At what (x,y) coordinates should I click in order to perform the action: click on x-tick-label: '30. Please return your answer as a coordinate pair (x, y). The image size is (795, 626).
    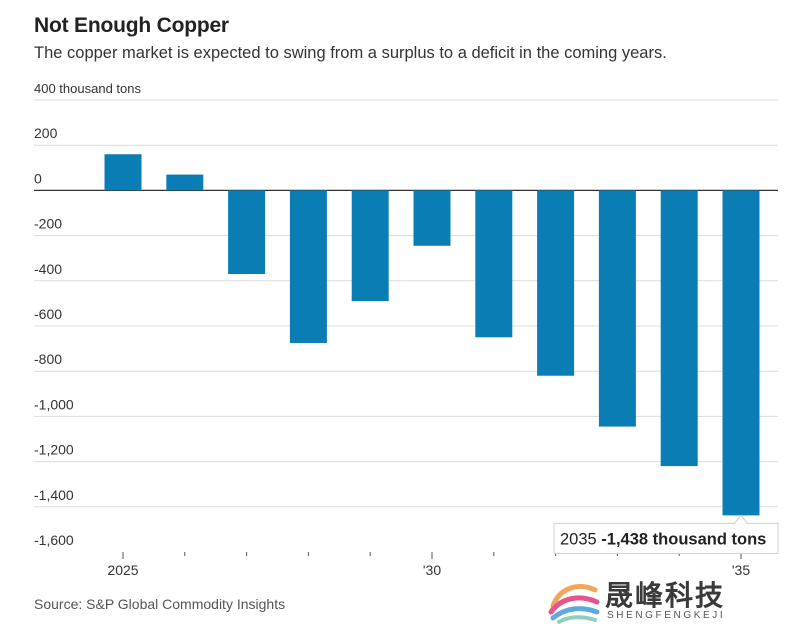
    Looking at the image, I should click on (432, 570).